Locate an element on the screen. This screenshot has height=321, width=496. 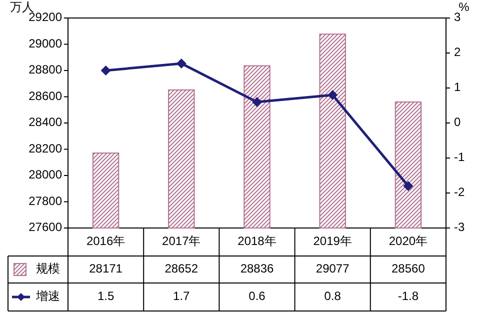
x-tick-label: 2019年 is located at coordinates (332, 241).